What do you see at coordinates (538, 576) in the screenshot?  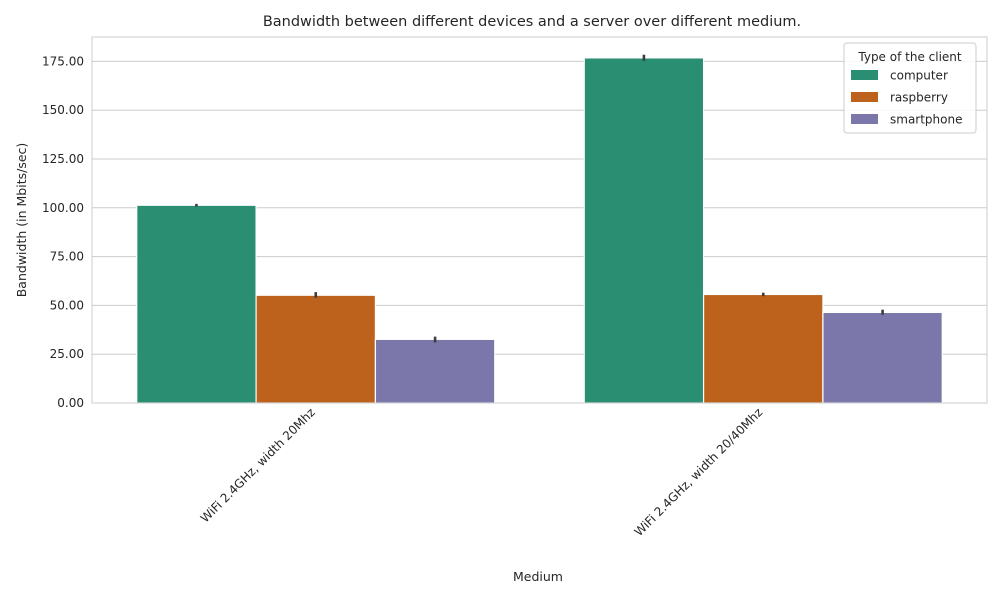 I see `x-axis-label: Medium` at bounding box center [538, 576].